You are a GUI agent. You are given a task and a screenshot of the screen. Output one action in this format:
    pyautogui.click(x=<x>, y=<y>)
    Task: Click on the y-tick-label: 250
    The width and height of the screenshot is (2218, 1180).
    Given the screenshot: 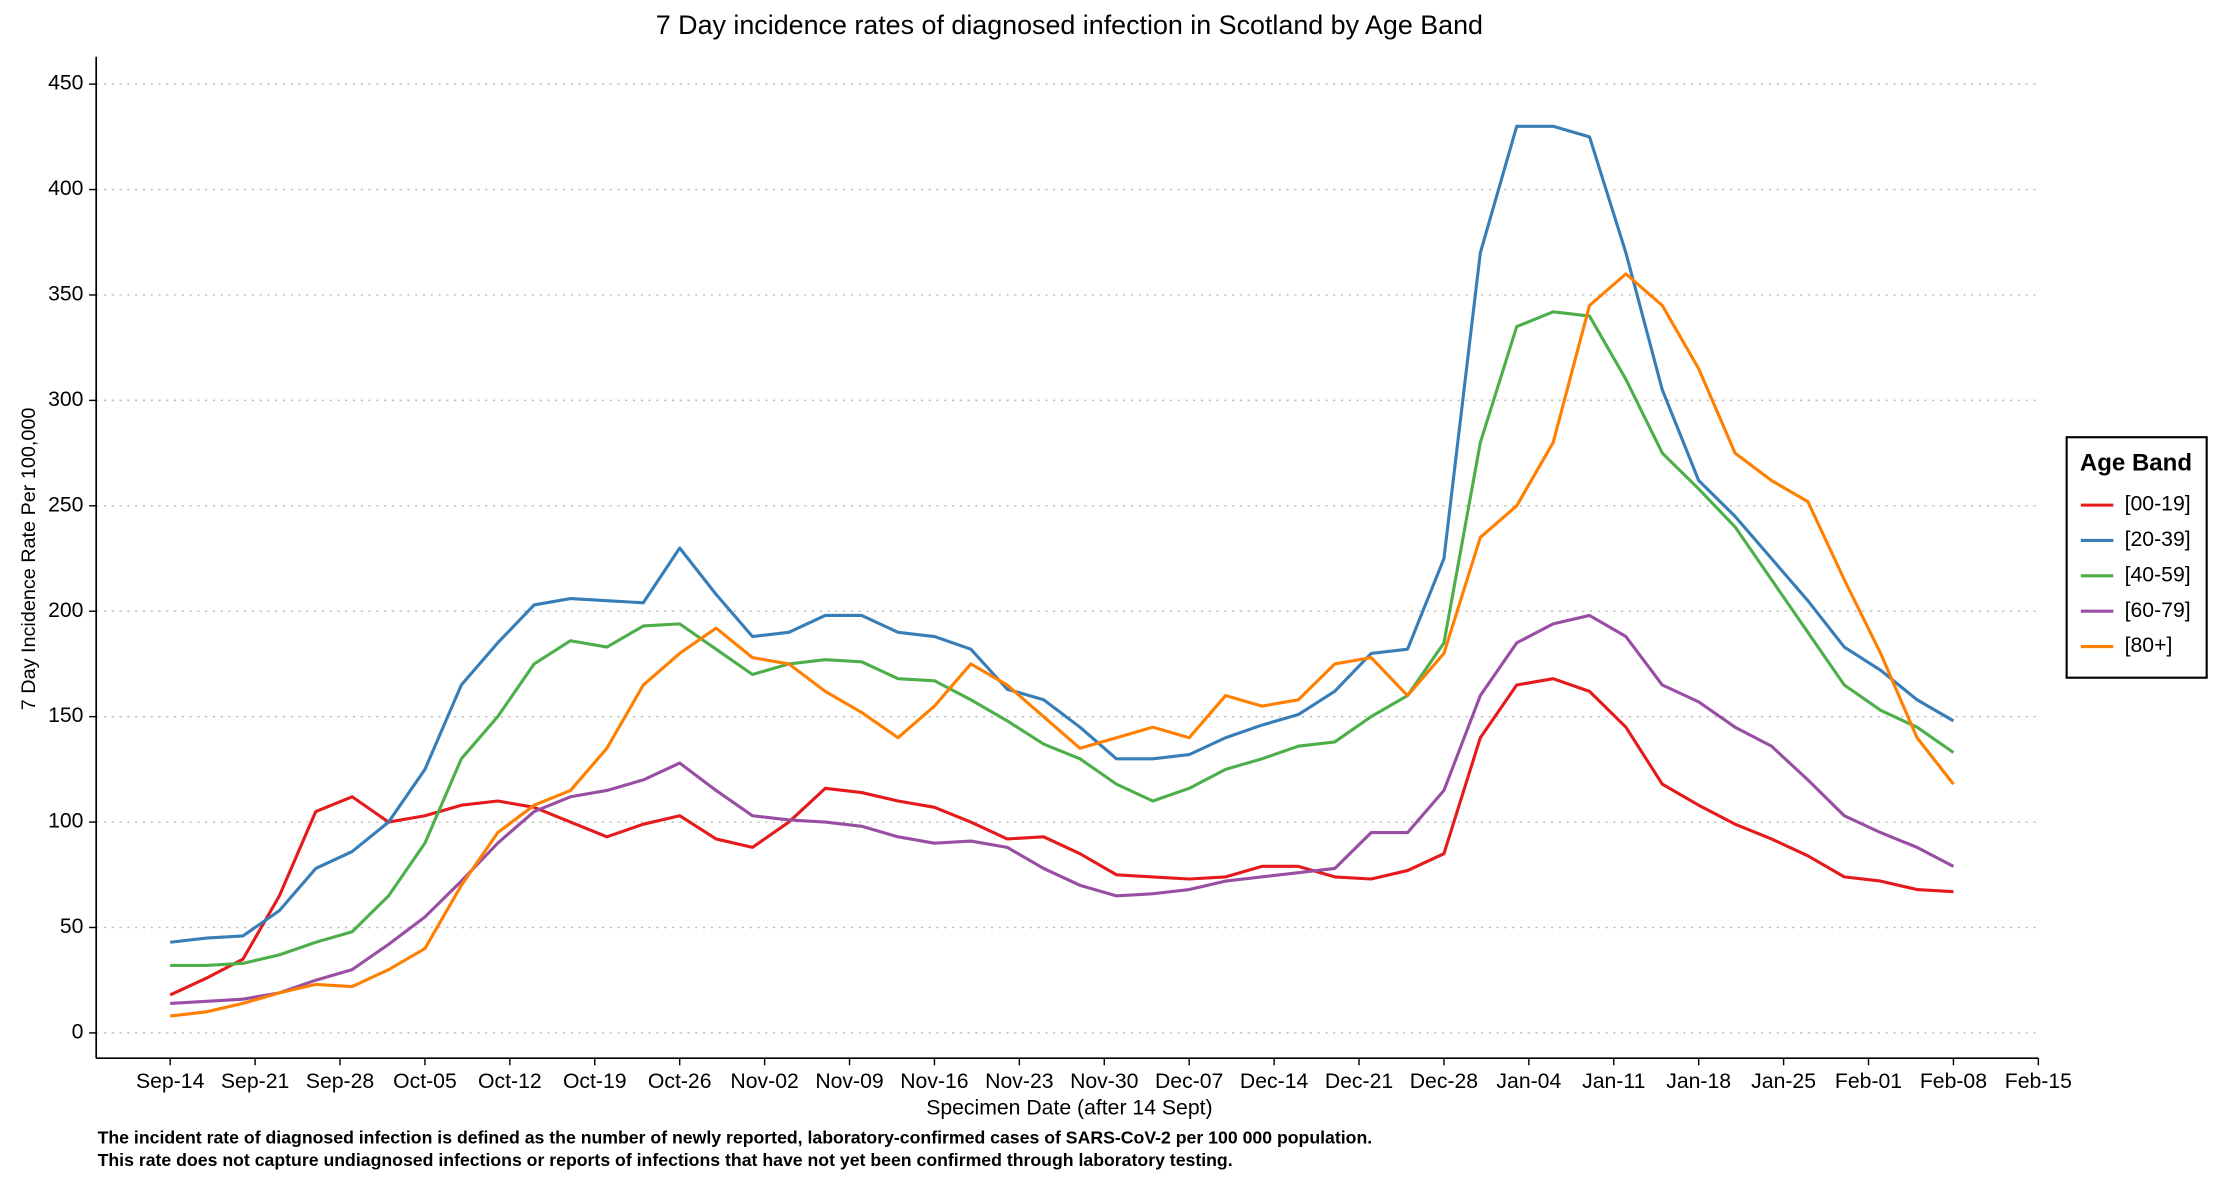 What is the action you would take?
    pyautogui.click(x=65, y=504)
    